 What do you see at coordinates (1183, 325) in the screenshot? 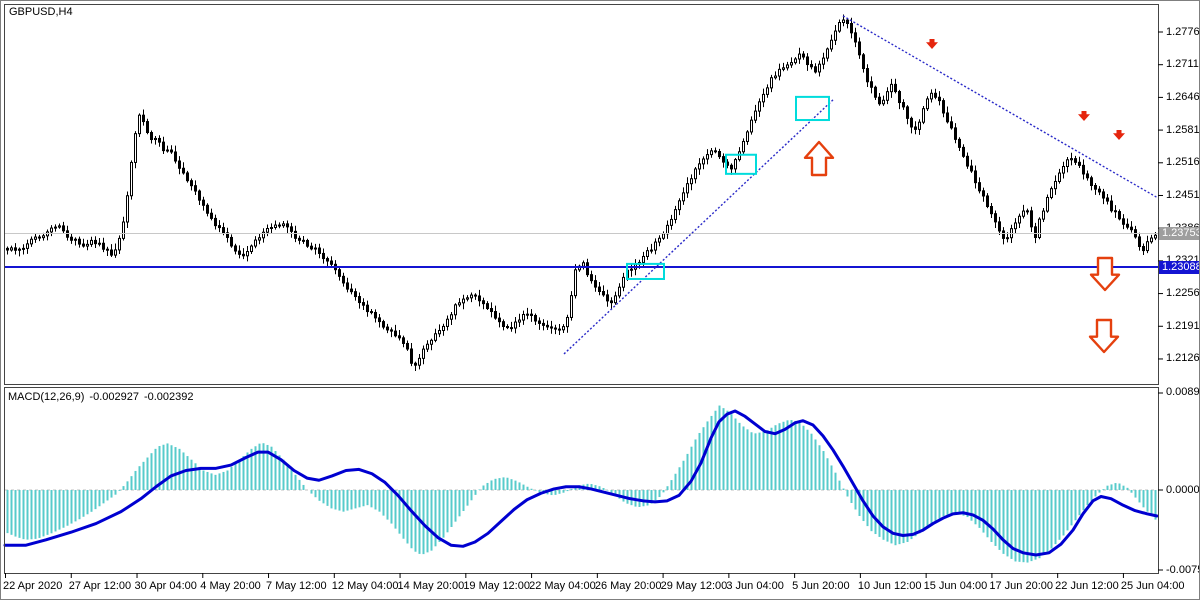
I see `price-tick-label: 1.21910` at bounding box center [1183, 325].